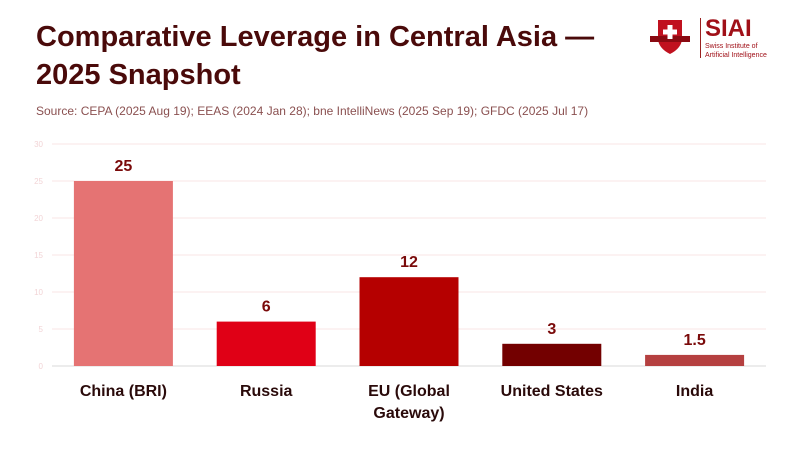 This screenshot has height=450, width=800. What do you see at coordinates (41, 329) in the screenshot?
I see `y-tick-label: 5` at bounding box center [41, 329].